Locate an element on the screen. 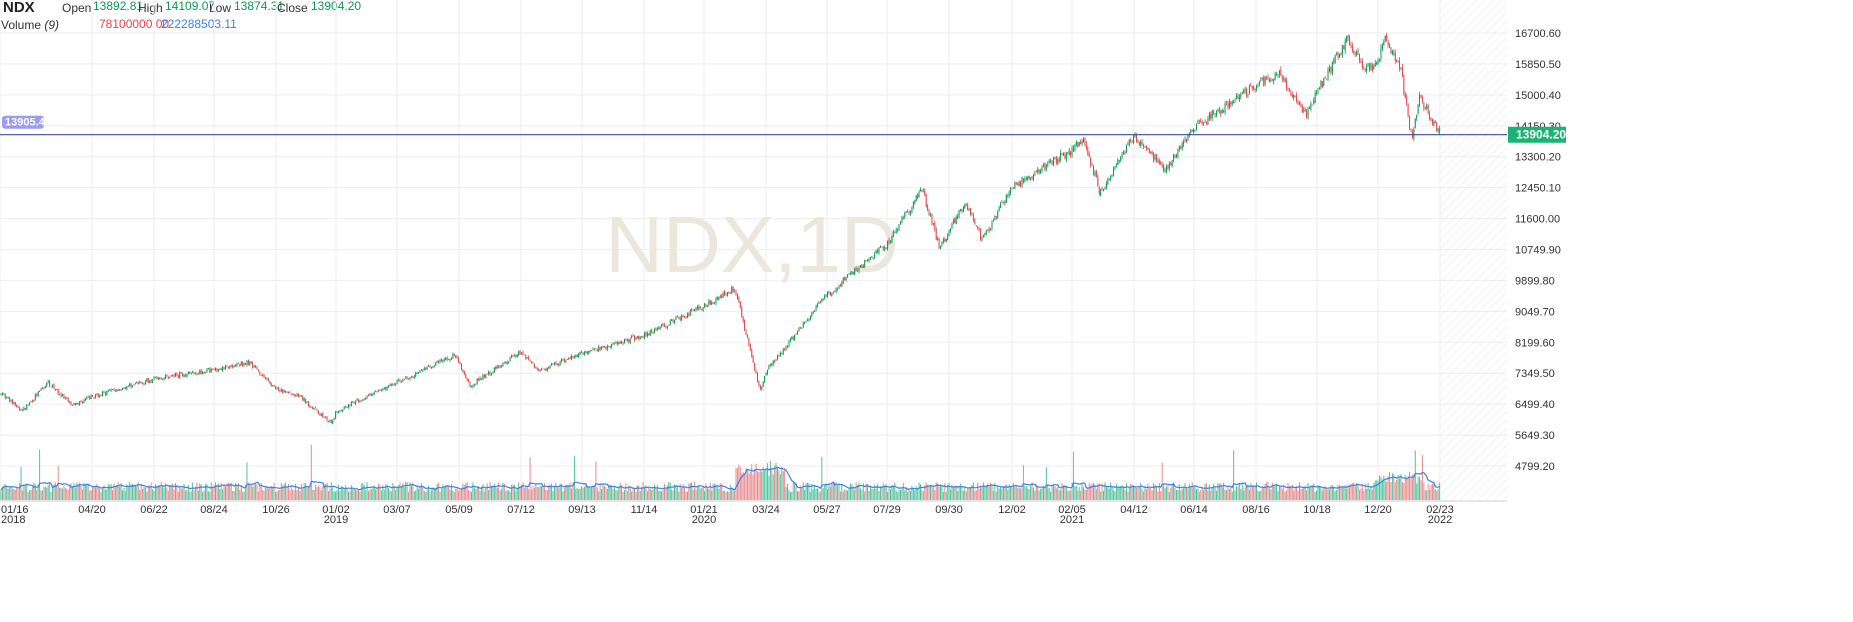  x-tick-label: 10/26 is located at coordinates (276, 510).